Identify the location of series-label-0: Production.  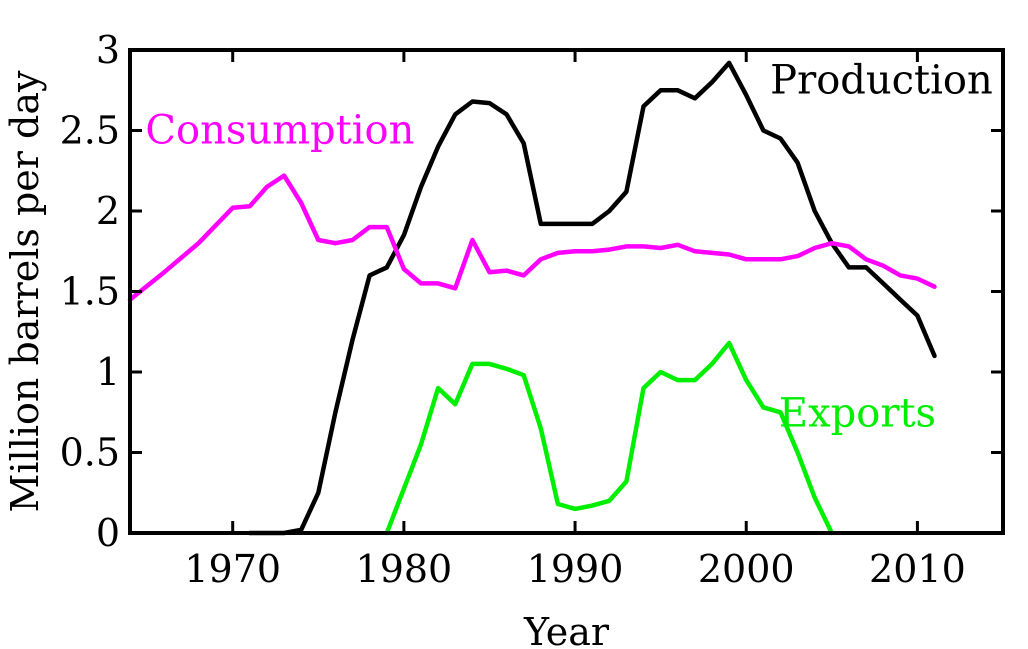
(881, 80).